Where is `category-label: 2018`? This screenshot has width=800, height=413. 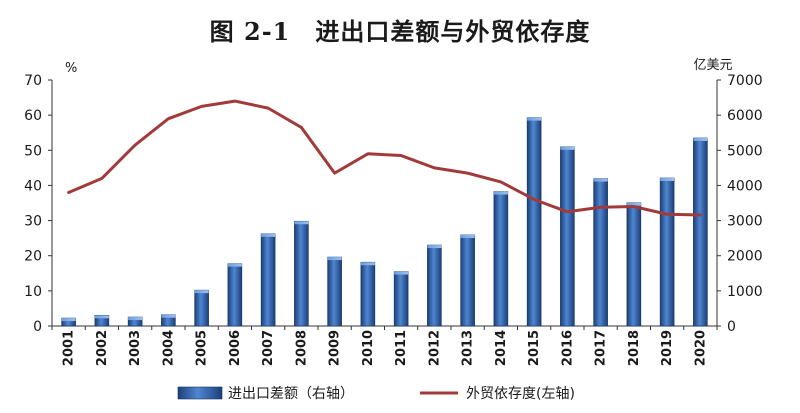 category-label: 2018 is located at coordinates (634, 348).